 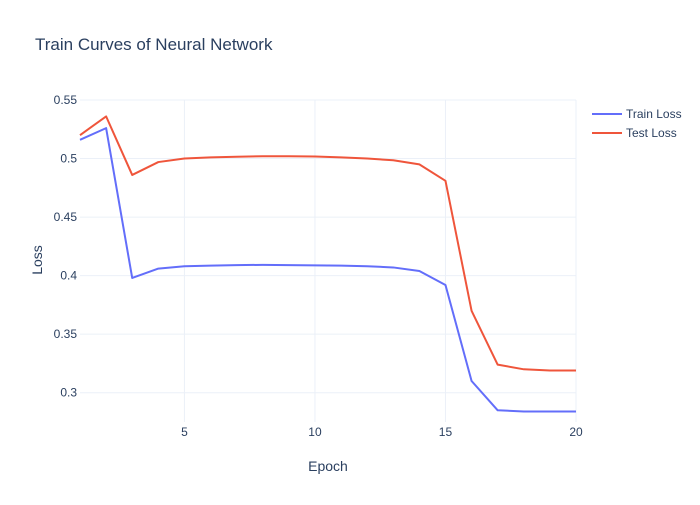 What do you see at coordinates (328, 466) in the screenshot?
I see `x-axis-label: Epoch` at bounding box center [328, 466].